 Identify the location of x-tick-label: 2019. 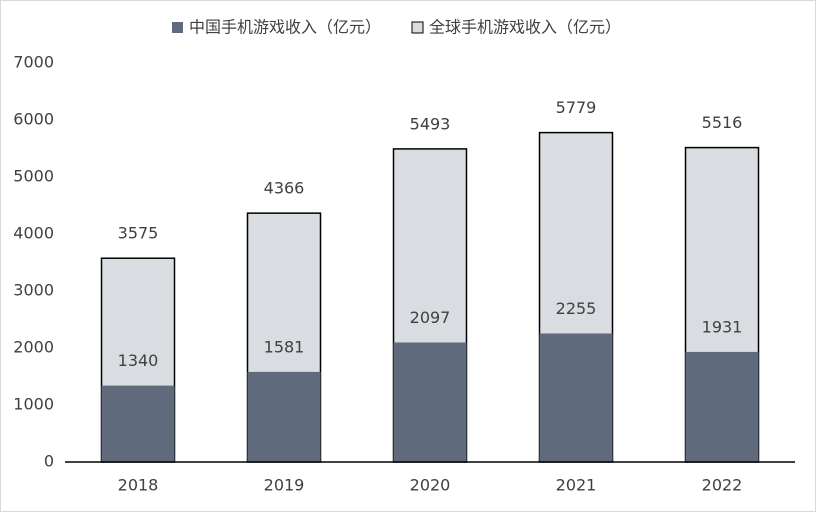
(284, 485).